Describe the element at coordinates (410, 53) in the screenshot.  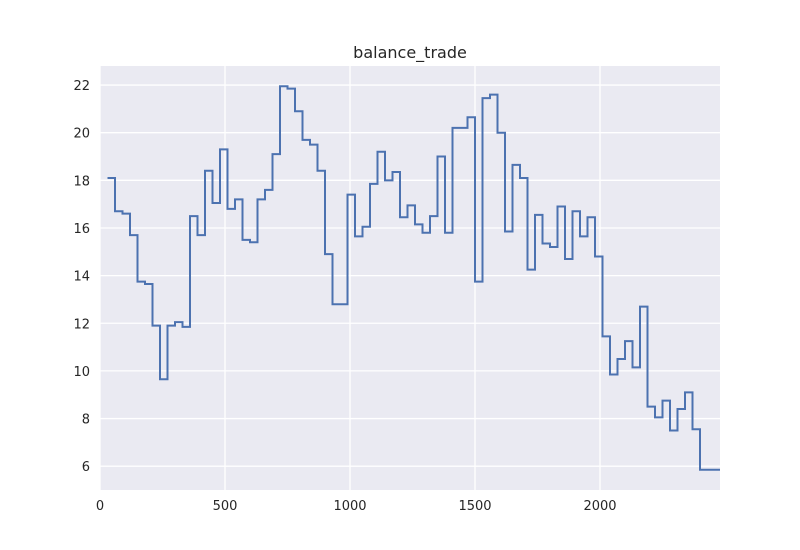
I see `chart-title: balance_trade` at that location.